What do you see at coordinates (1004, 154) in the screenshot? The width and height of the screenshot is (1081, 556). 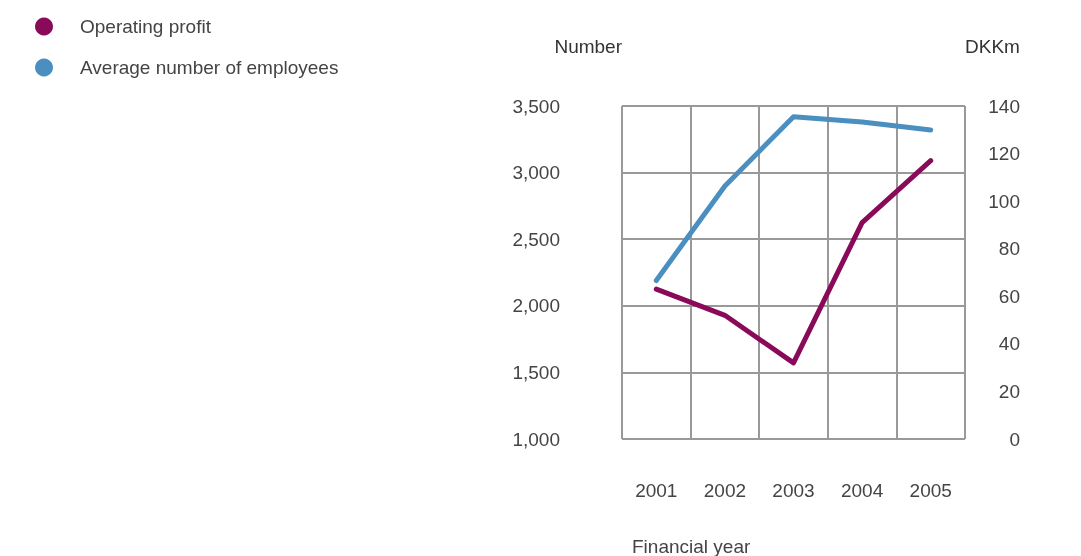 I see `y2-tick-label: 120` at bounding box center [1004, 154].